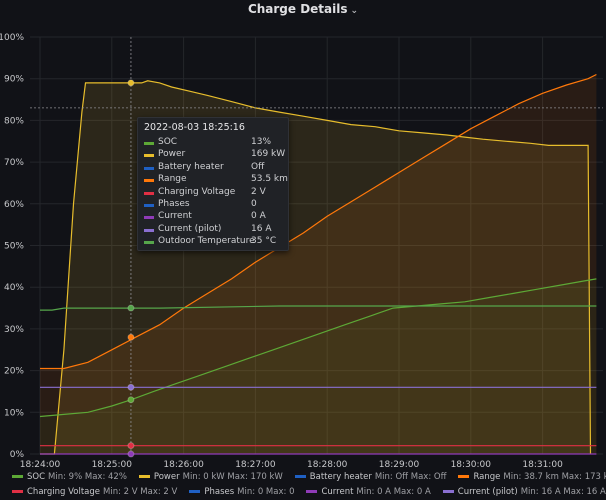  I want to click on x-tick-label: 18:24:00, so click(40, 465).